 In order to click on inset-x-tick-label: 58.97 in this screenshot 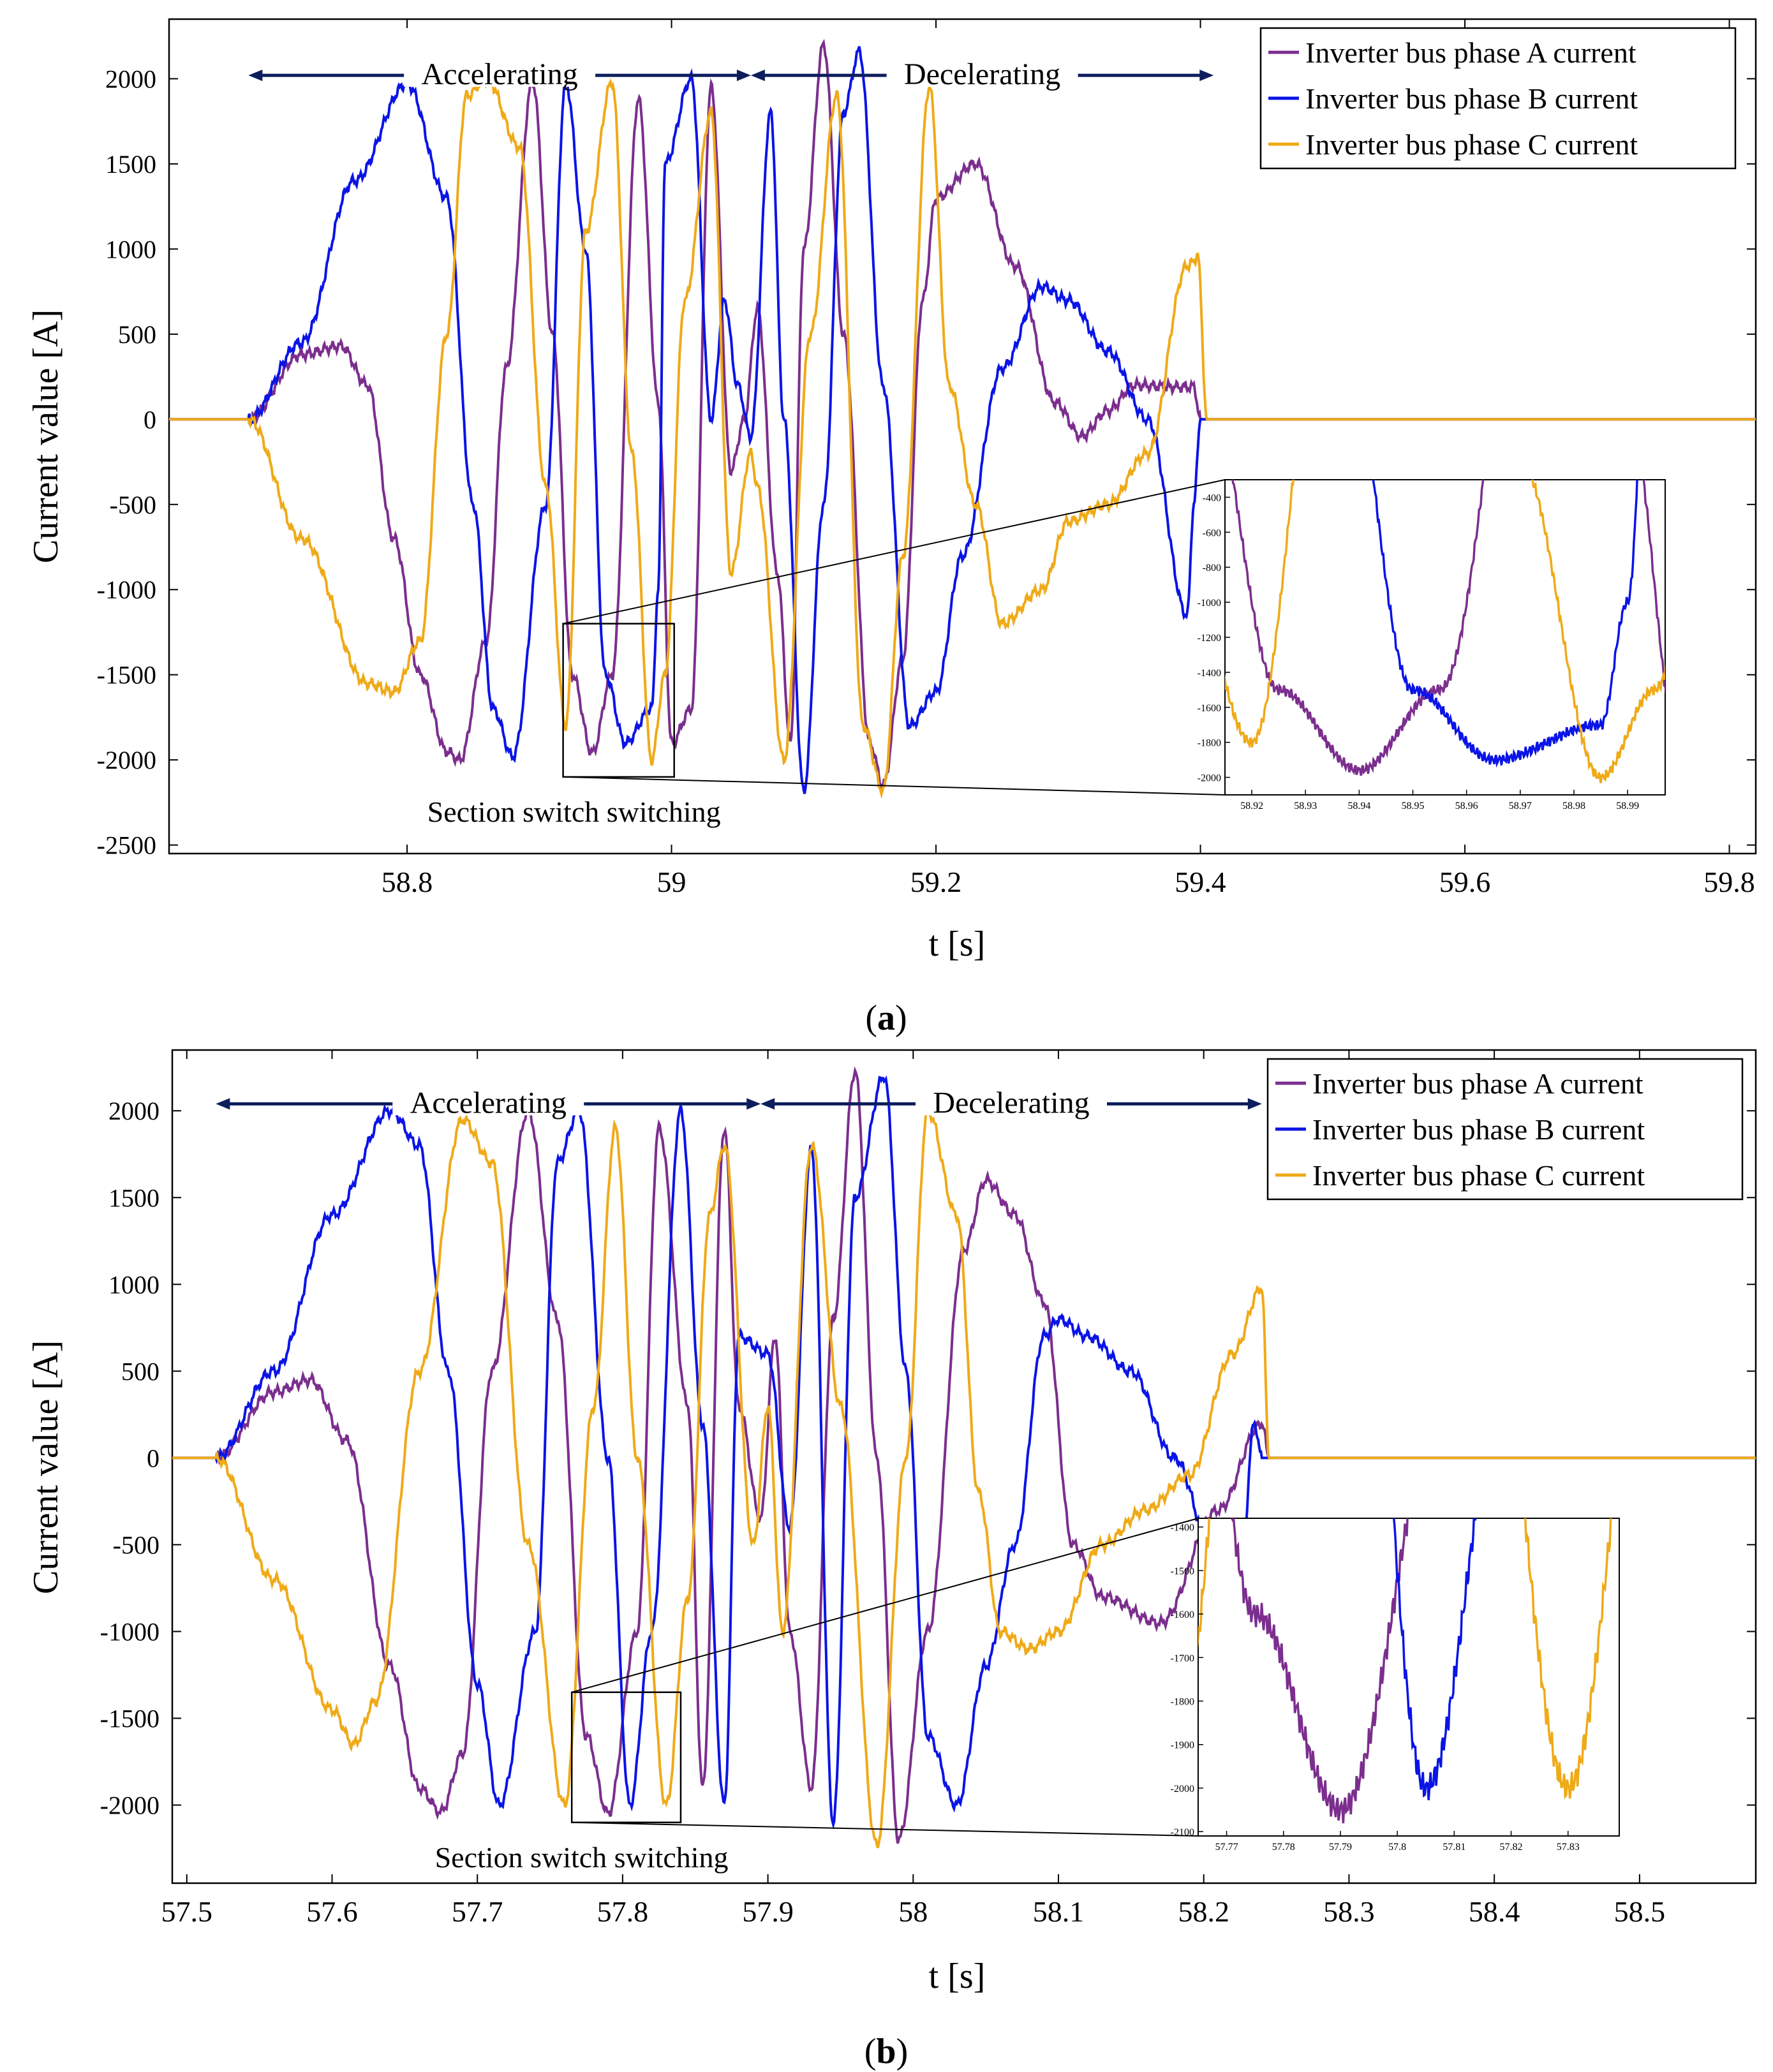, I will do `click(1520, 806)`.